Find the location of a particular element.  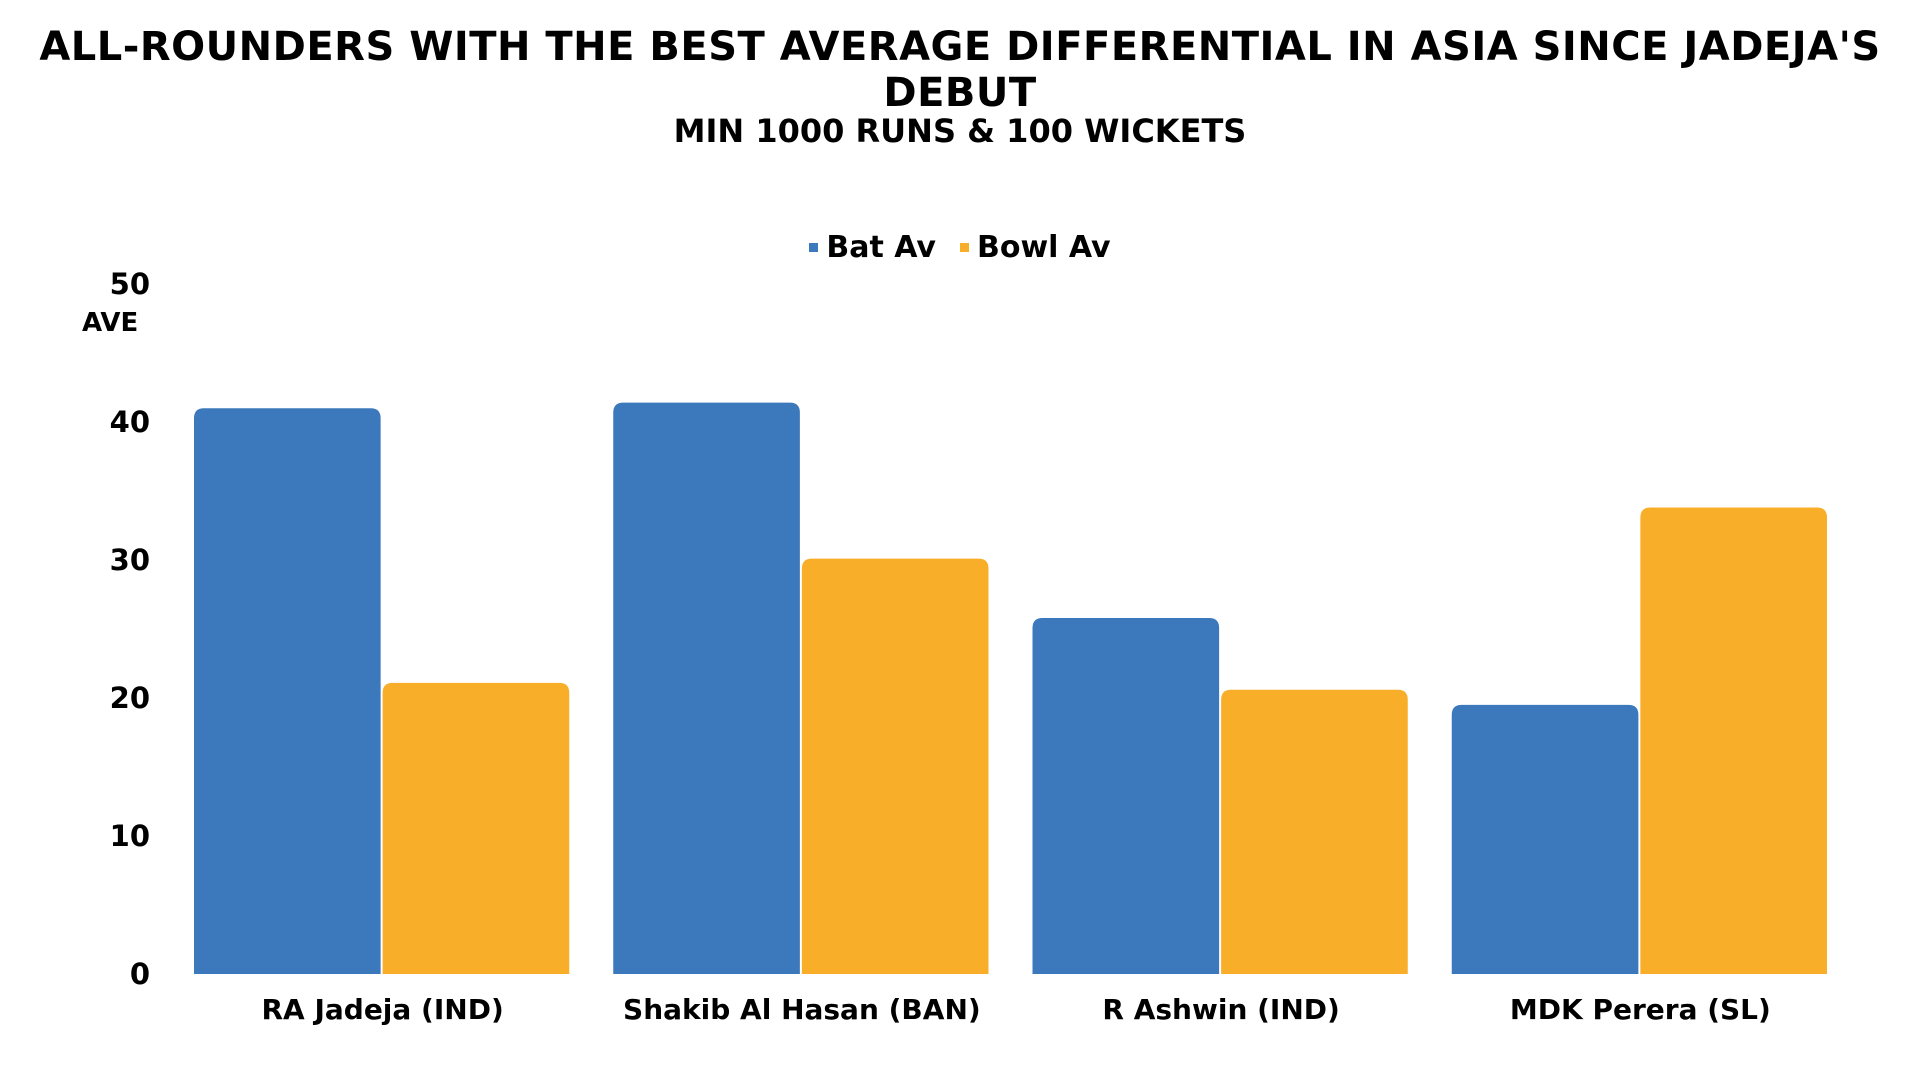

y-tick-label: 10 is located at coordinates (130, 836).